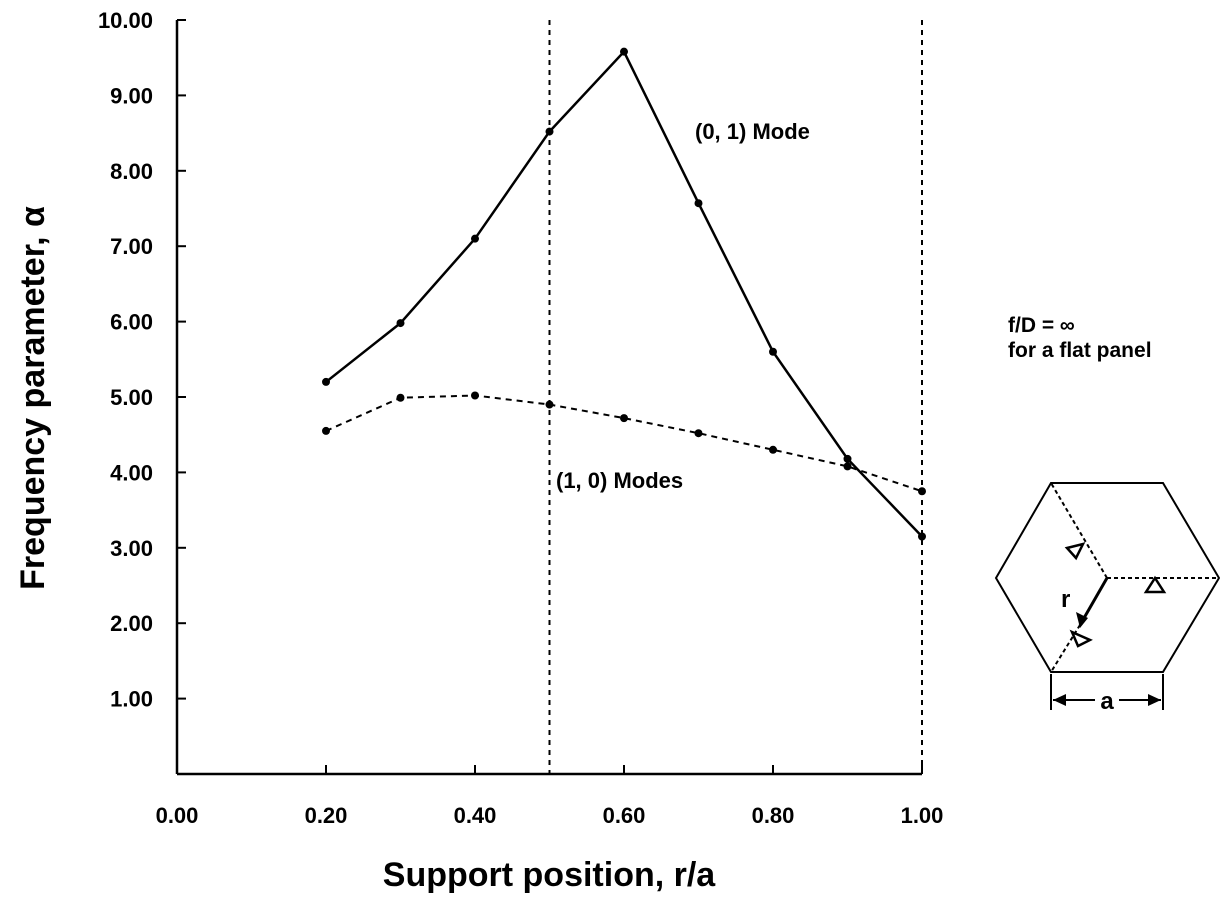 Image resolution: width=1220 pixels, height=909 pixels. Describe the element at coordinates (1041, 325) in the screenshot. I see `note-flat-panel-line1: f/D = ∞` at that location.